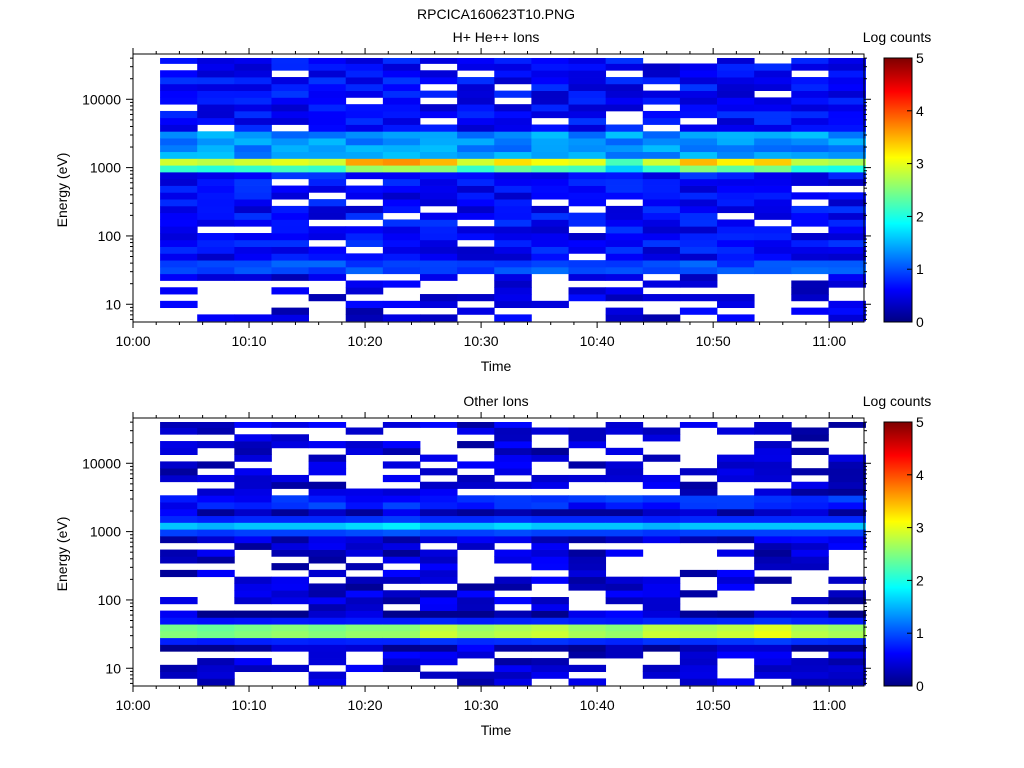 The height and width of the screenshot is (768, 1024). Describe the element at coordinates (481, 341) in the screenshot. I see `x-tick-label: 10:30` at that location.